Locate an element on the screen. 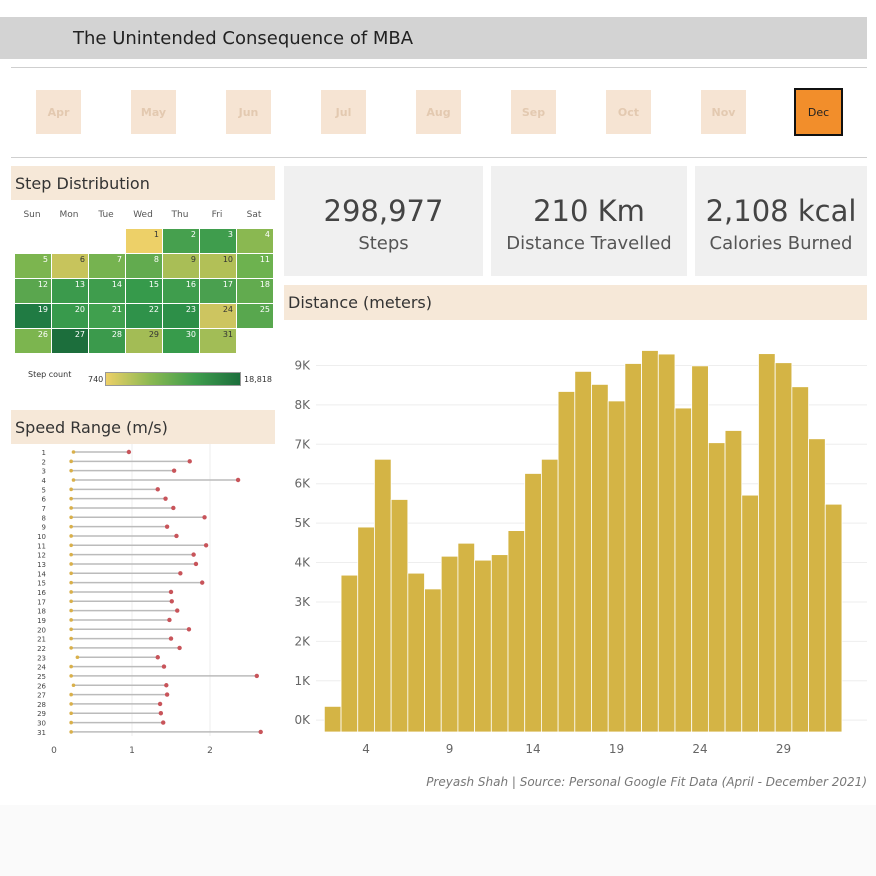 The width and height of the screenshot is (876, 876). calendar-day-cell: 26 is located at coordinates (33, 341).